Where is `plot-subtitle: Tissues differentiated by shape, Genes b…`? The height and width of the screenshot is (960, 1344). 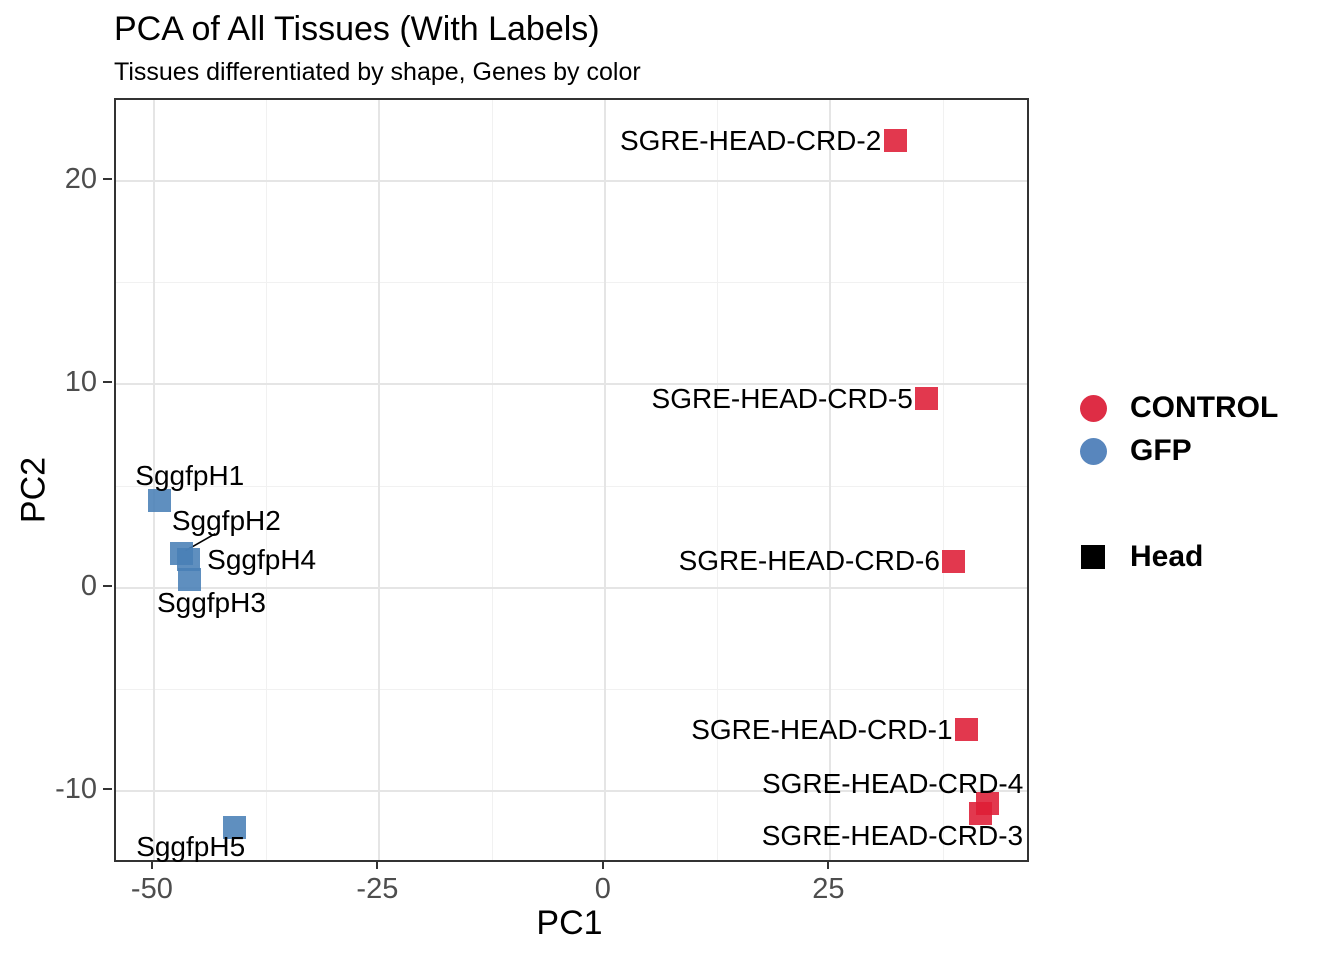
plot-subtitle: Tissues differentiated by shape, Genes b… is located at coordinates (377, 72).